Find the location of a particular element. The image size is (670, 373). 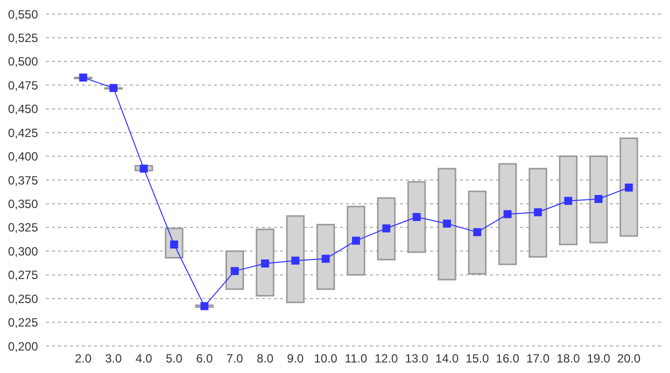

y-tick-label: 0,325 is located at coordinates (23, 227).